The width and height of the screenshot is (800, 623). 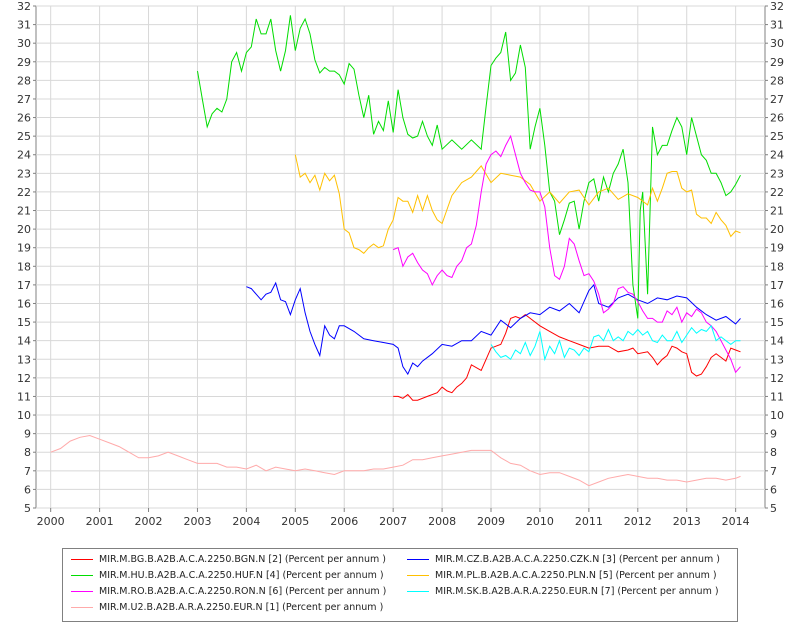 I want to click on x-tick-label: 2002, so click(x=149, y=521).